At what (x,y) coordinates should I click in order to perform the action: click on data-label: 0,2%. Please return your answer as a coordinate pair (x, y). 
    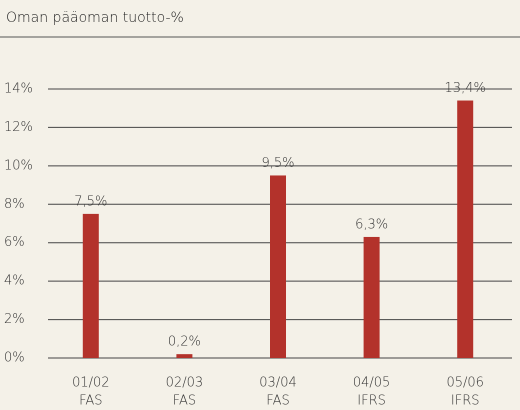
    Looking at the image, I should click on (184, 342).